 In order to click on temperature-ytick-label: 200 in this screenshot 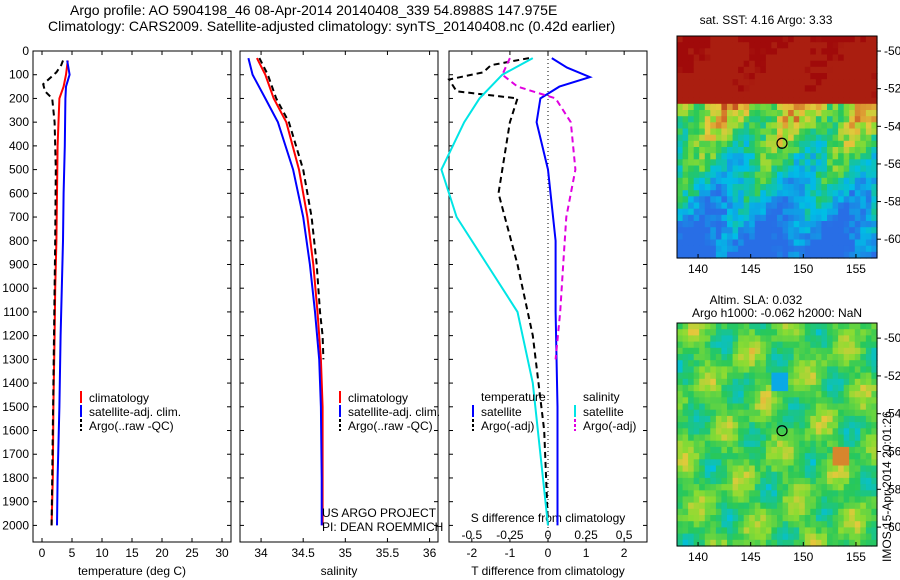, I will do `click(19, 98)`.